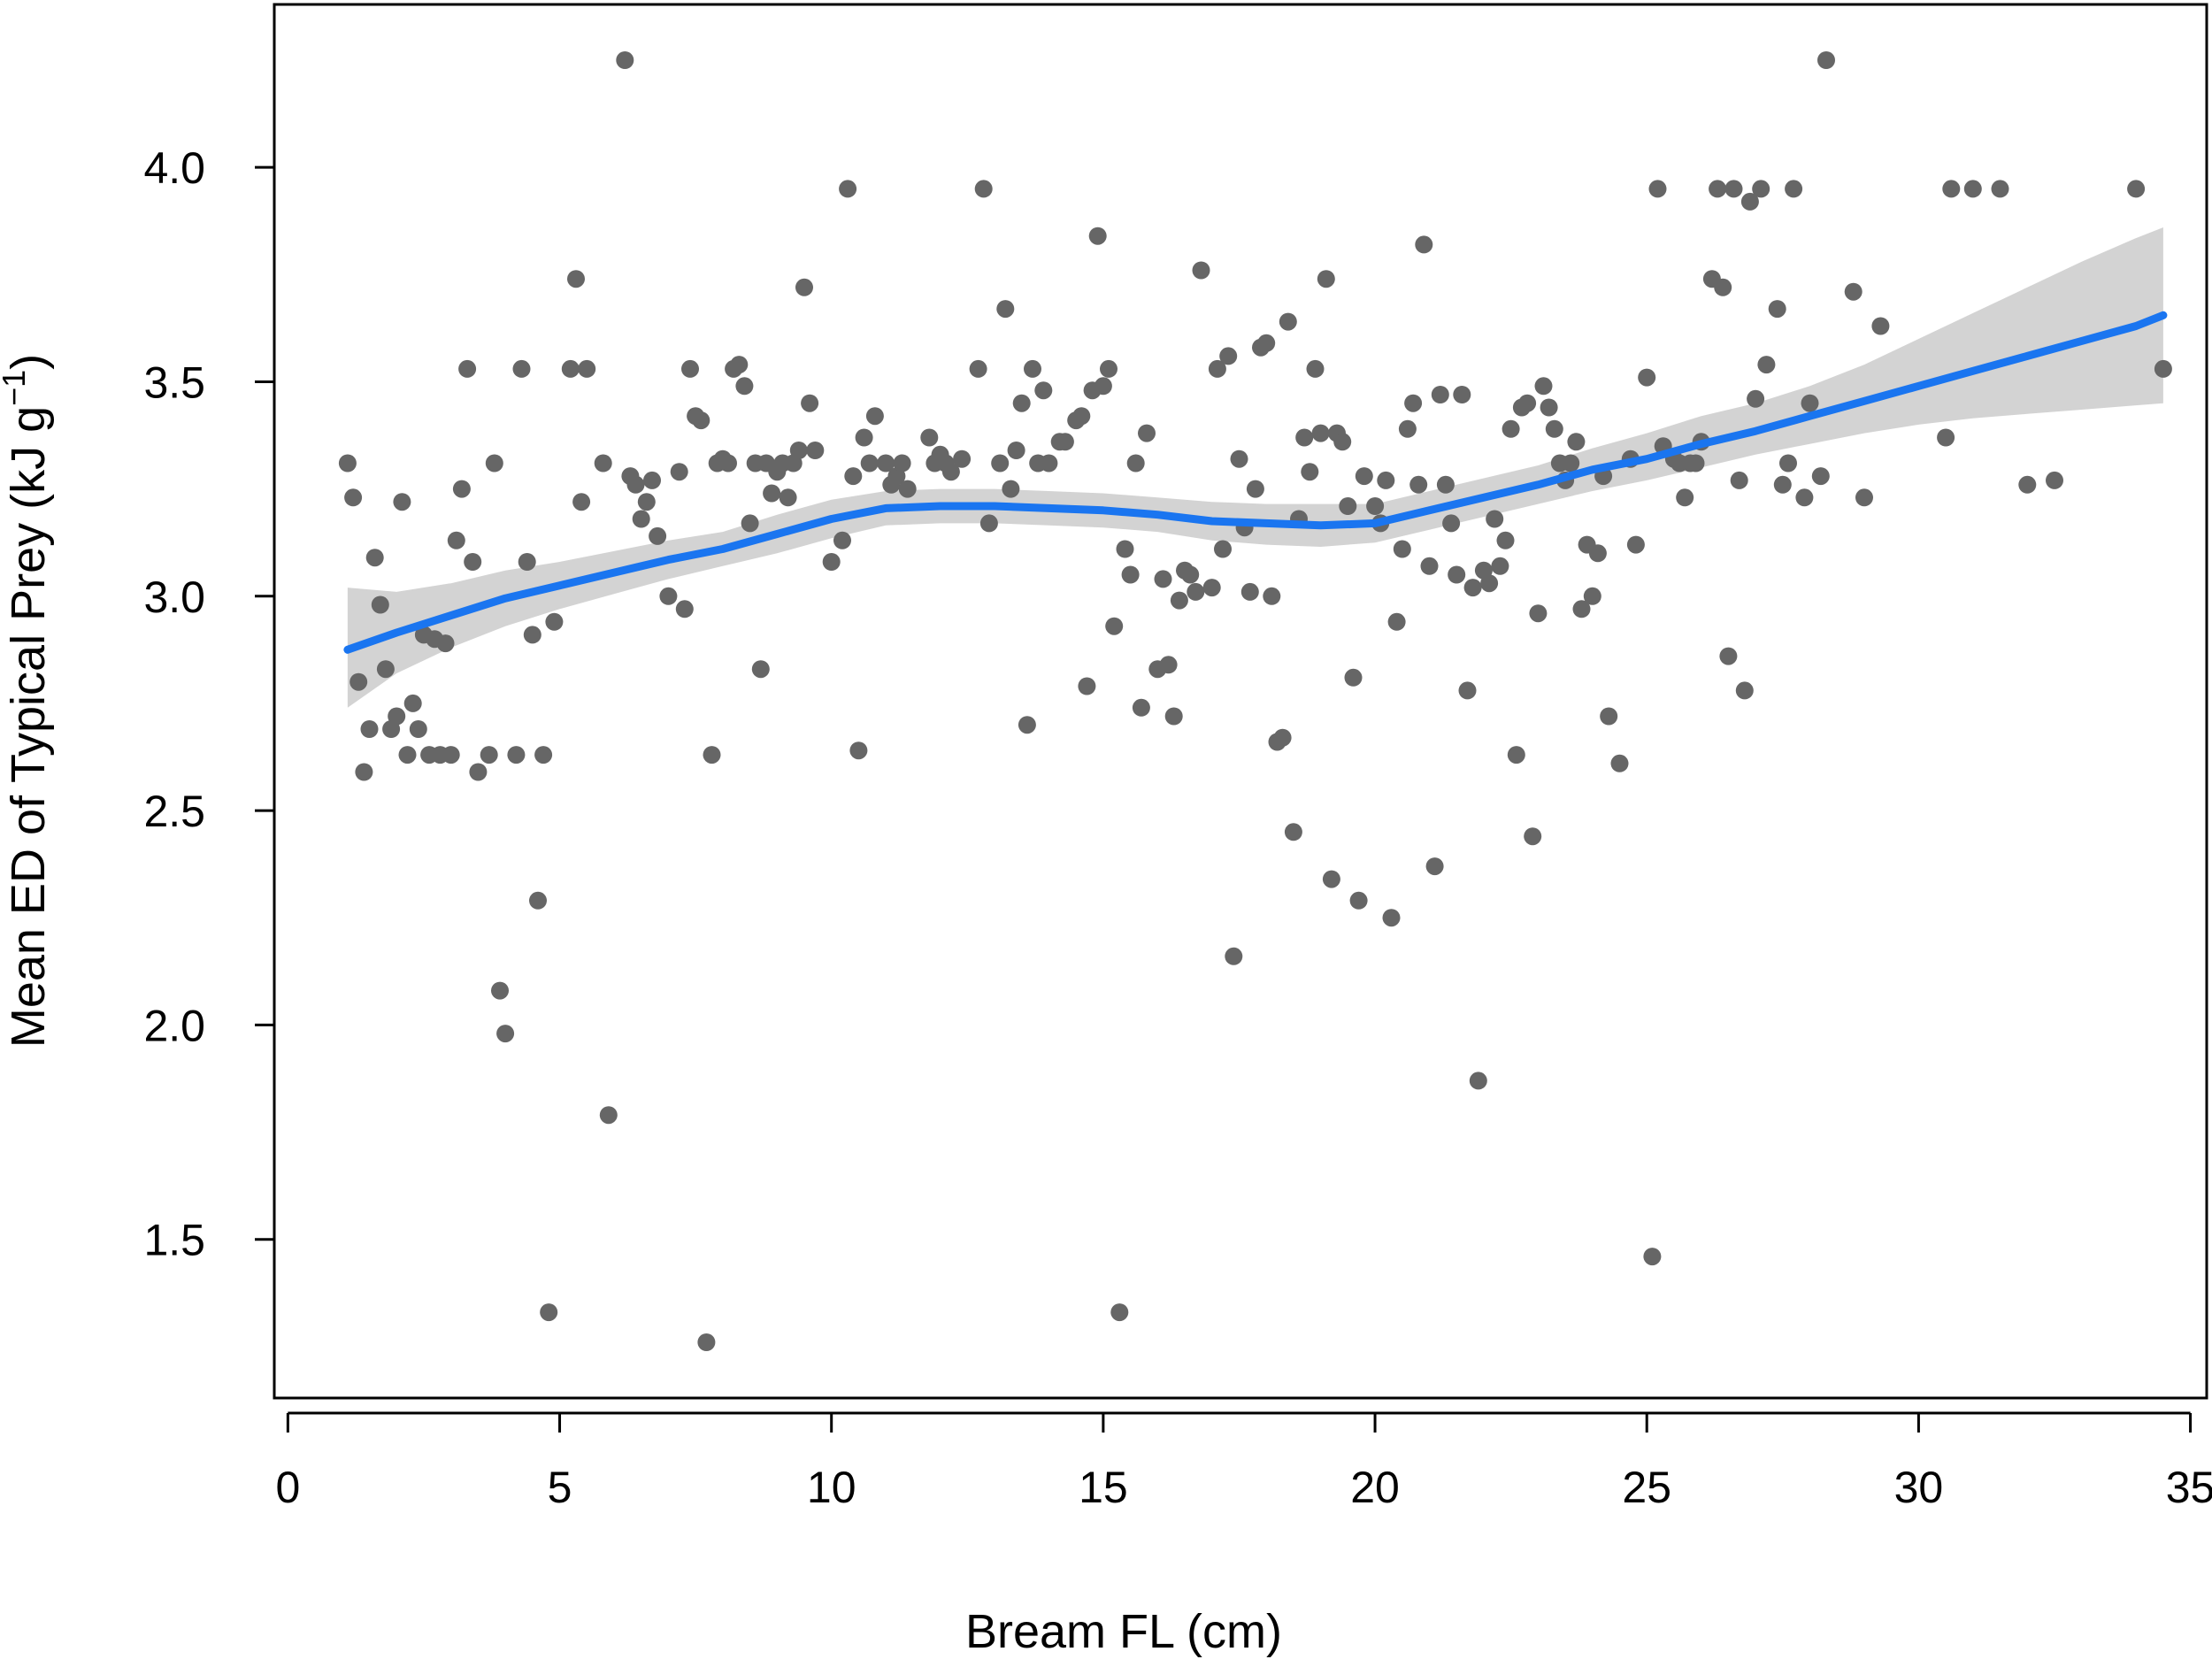  I want to click on y-tick-label: 1.5, so click(174, 1240).